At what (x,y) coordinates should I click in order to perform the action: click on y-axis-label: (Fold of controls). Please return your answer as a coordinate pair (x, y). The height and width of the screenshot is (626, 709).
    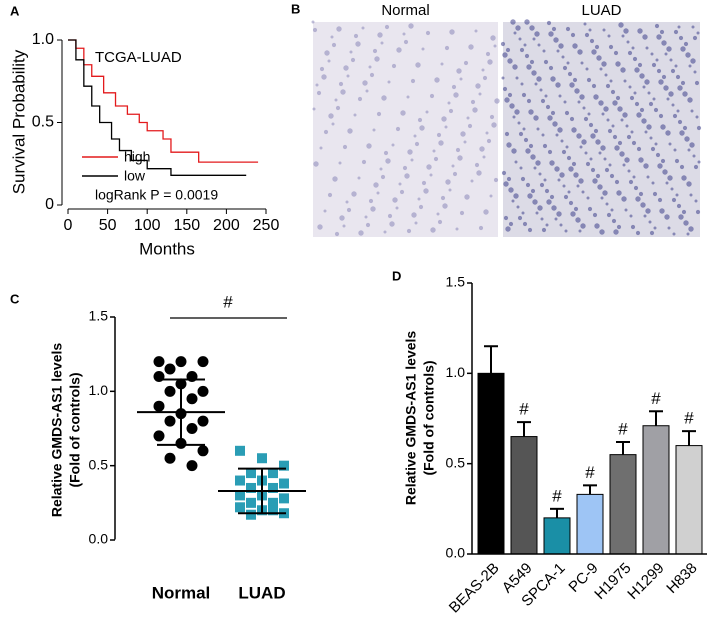
    Looking at the image, I should click on (75, 429).